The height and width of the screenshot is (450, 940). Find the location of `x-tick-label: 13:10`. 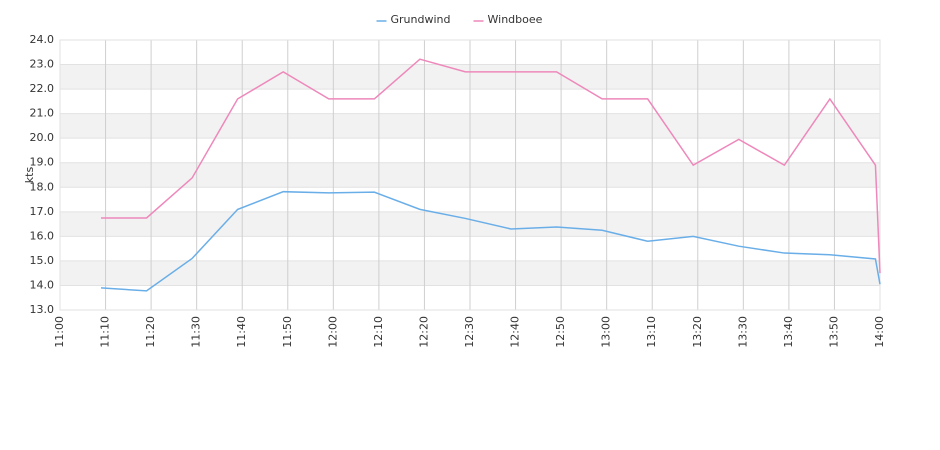

x-tick-label: 13:10 is located at coordinates (651, 332).